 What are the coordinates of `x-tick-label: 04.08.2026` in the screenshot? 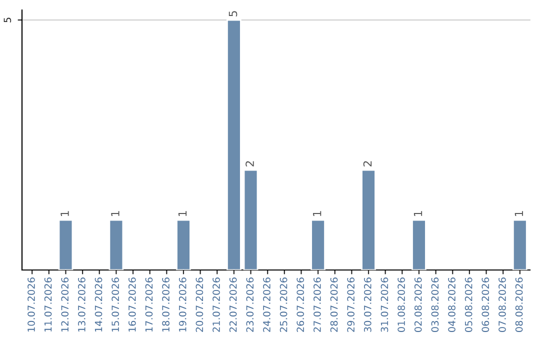 It's located at (452, 305).